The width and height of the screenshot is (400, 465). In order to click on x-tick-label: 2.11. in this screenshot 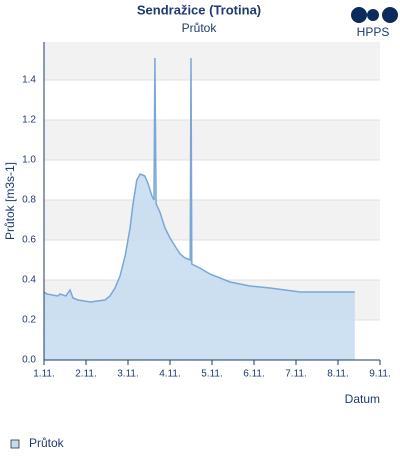, I will do `click(86, 374)`.